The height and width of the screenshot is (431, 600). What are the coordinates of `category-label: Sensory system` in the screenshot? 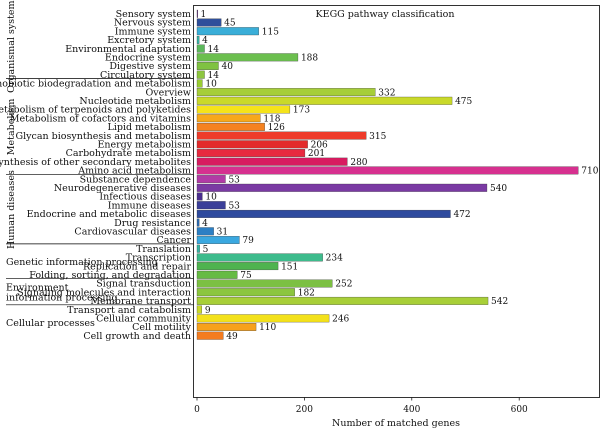 It's located at (153, 14).